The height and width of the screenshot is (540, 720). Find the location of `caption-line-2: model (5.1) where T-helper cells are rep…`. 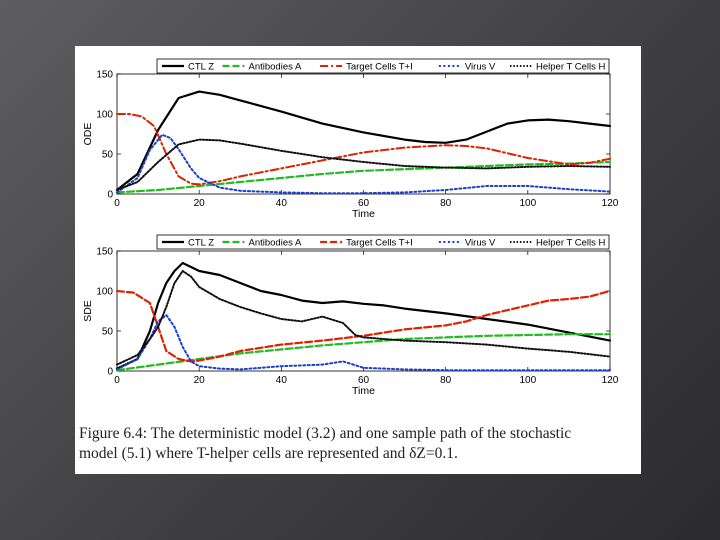

caption-line-2: model (5.1) where T-helper cells are rep… is located at coordinates (268, 453).